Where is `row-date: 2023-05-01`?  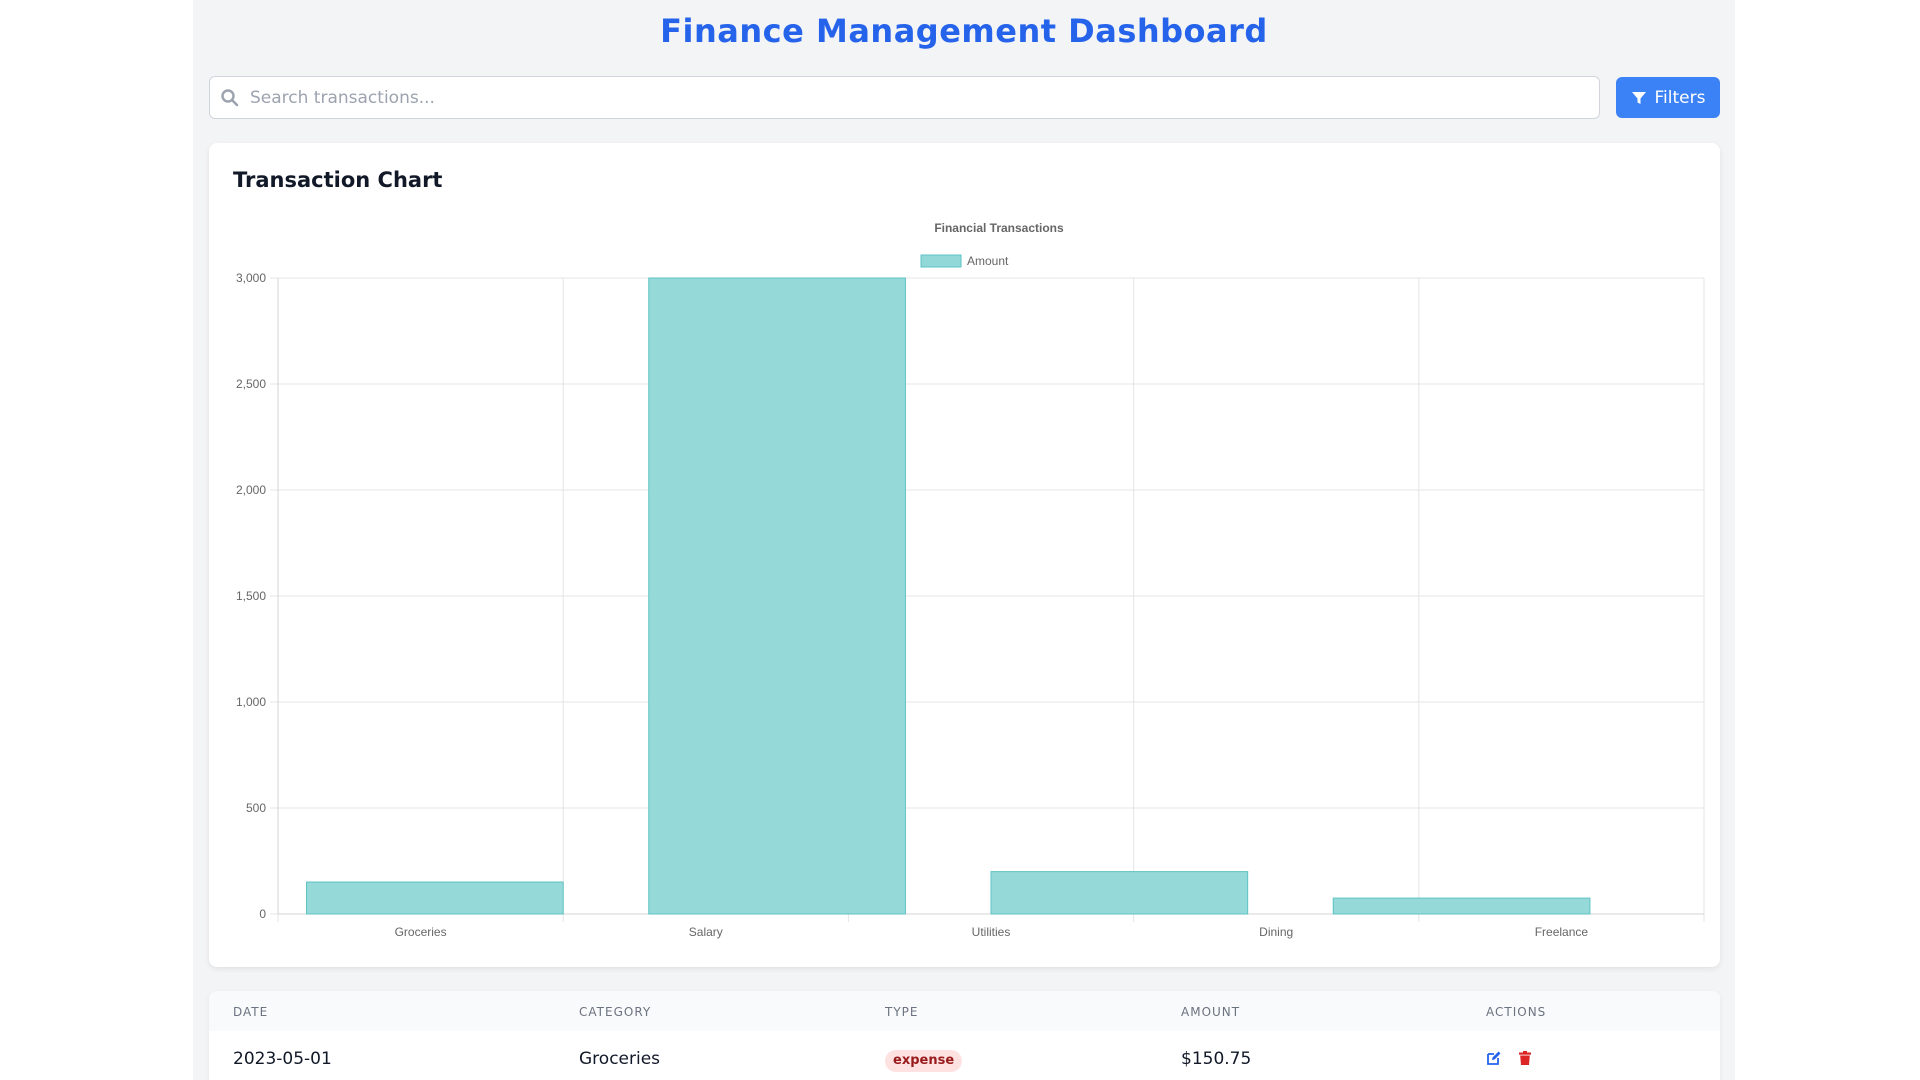 row-date: 2023-05-01 is located at coordinates (282, 1059).